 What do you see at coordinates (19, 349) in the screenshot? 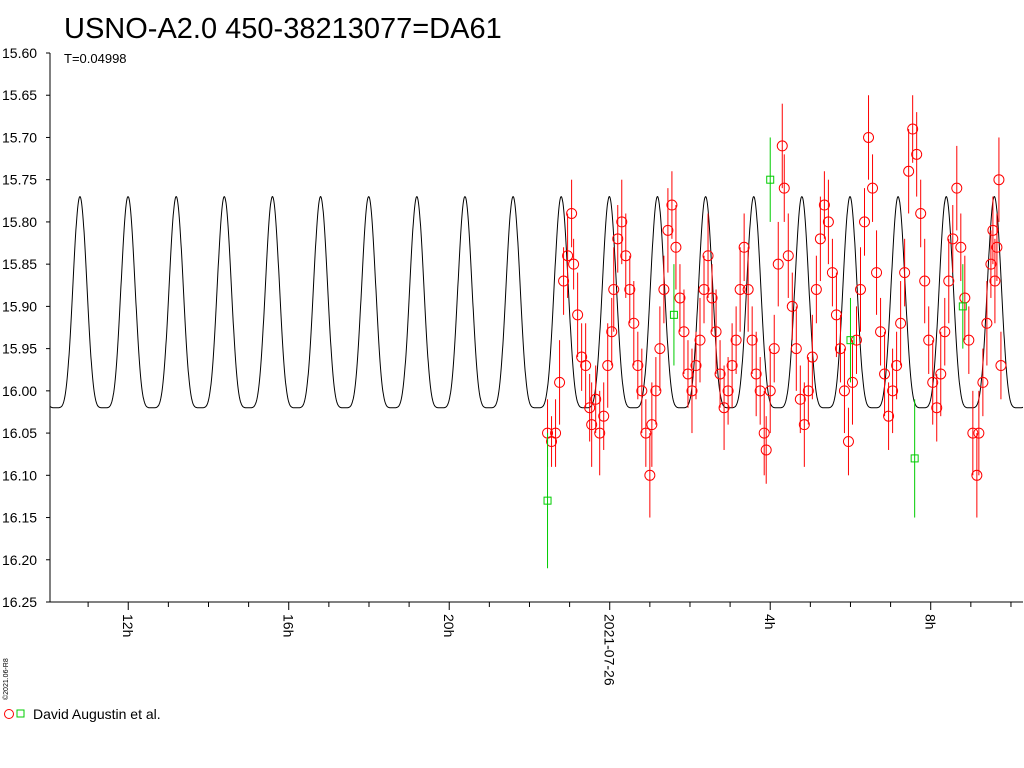
I see `y-tick-label: 15.95` at bounding box center [19, 349].